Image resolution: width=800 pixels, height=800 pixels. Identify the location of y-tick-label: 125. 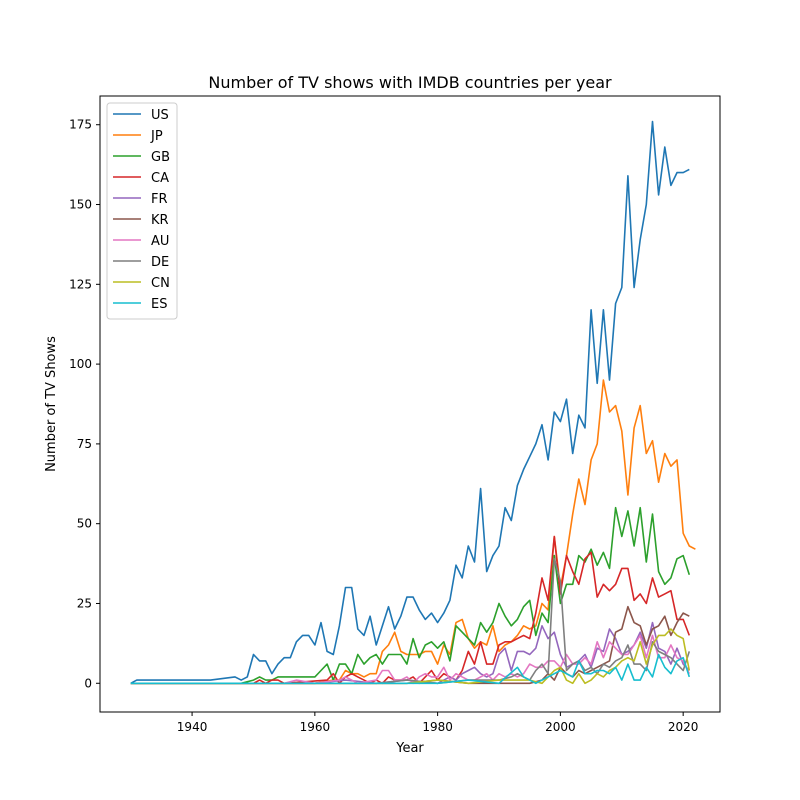
(80, 284).